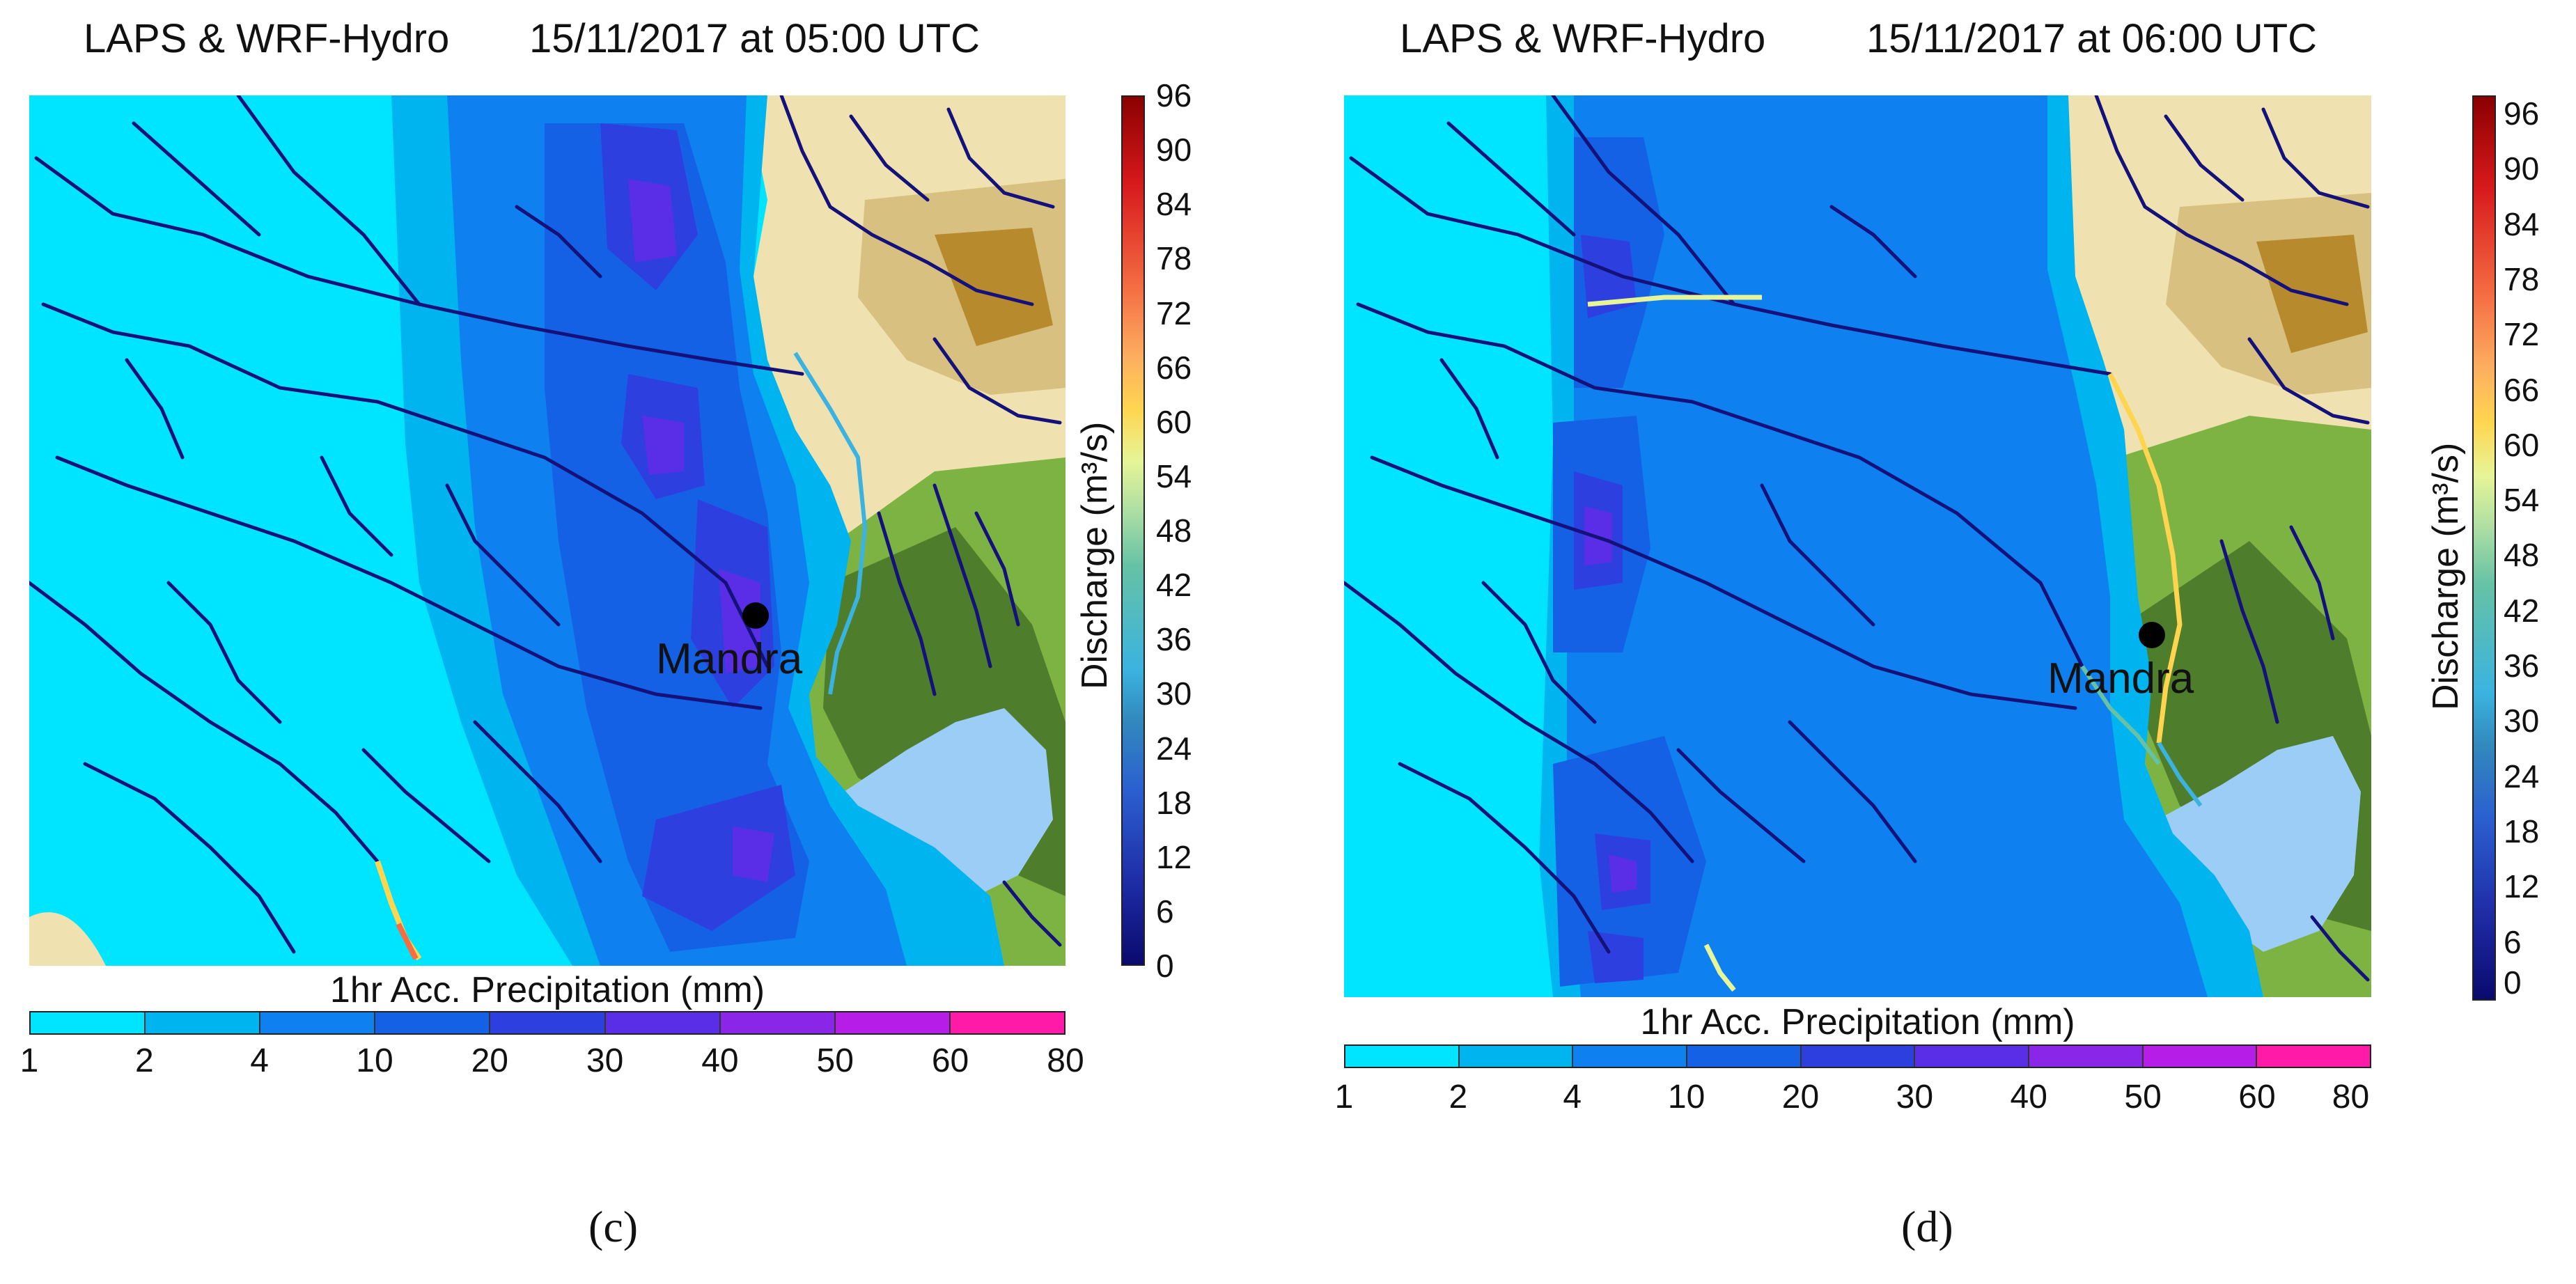  What do you see at coordinates (2092, 38) in the screenshot?
I see `panel-title-right: 15/11/2017 at 06:00 UTC` at bounding box center [2092, 38].